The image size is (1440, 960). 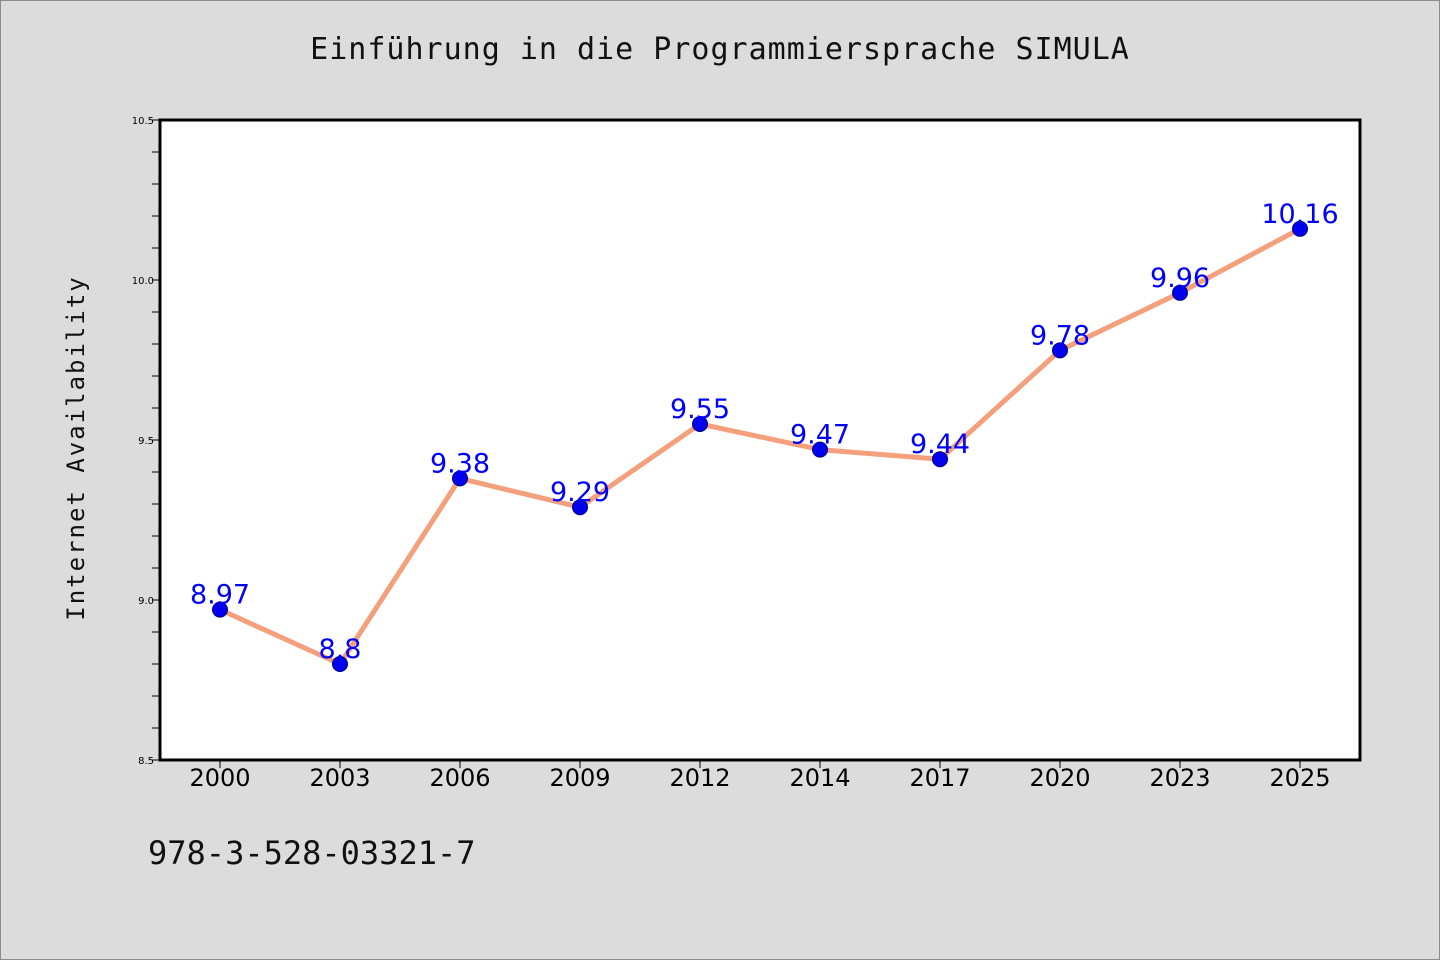 I want to click on data-label: 8.8, so click(x=340, y=649).